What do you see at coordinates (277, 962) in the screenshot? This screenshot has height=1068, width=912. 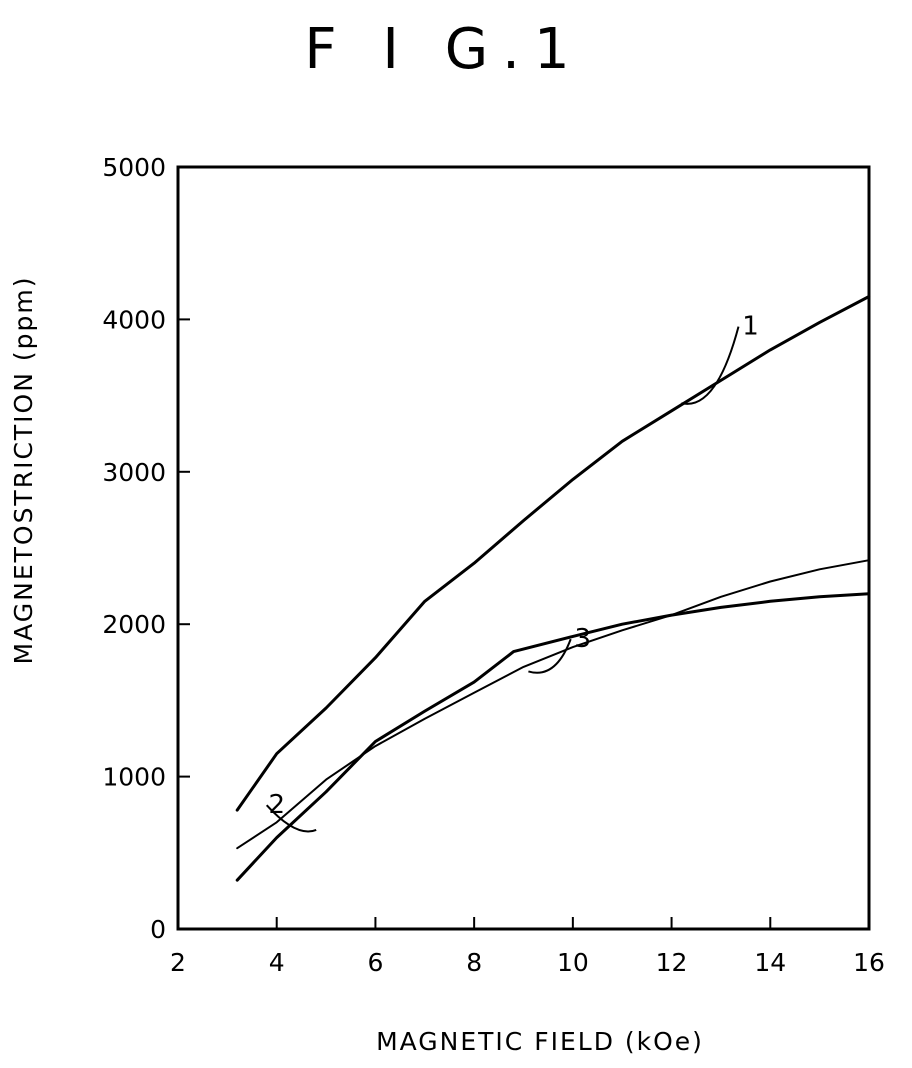 I see `x-tick-label: 4` at bounding box center [277, 962].